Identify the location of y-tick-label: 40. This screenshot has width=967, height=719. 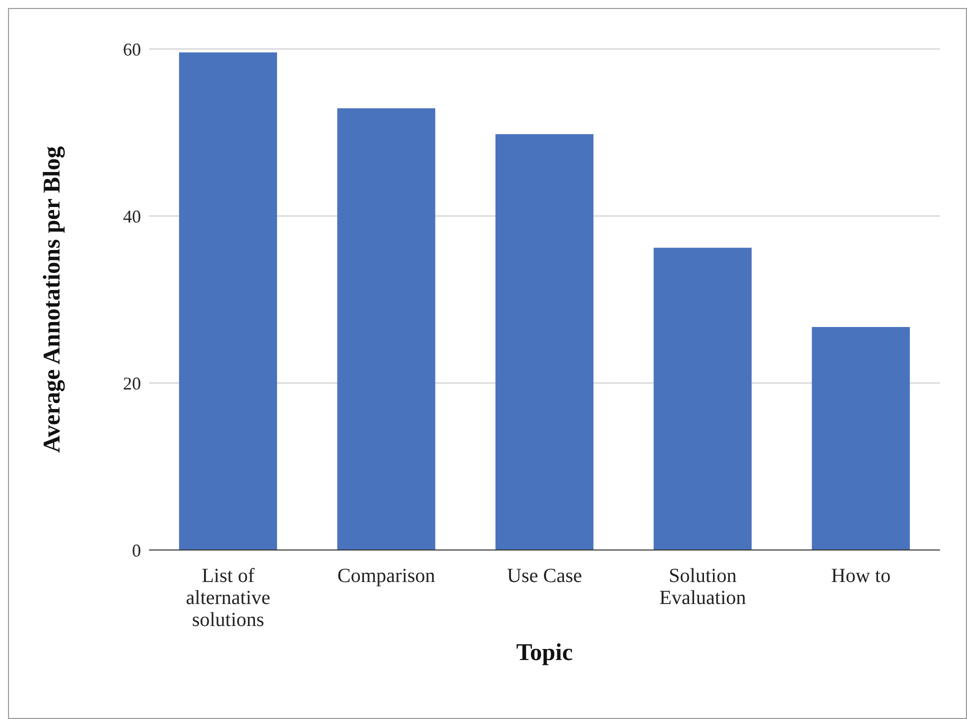
(132, 216).